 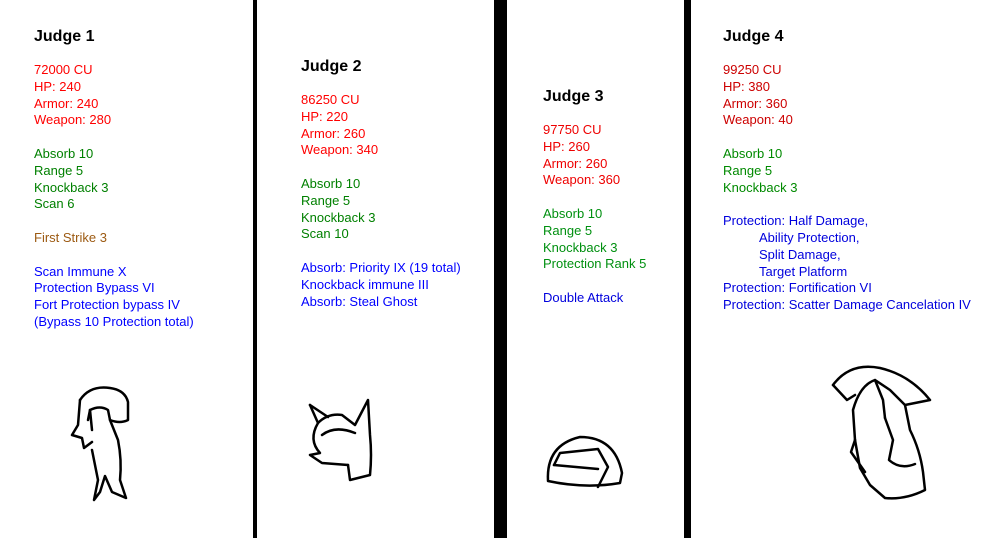 I want to click on stat-line: Armor: 240, so click(x=66, y=103).